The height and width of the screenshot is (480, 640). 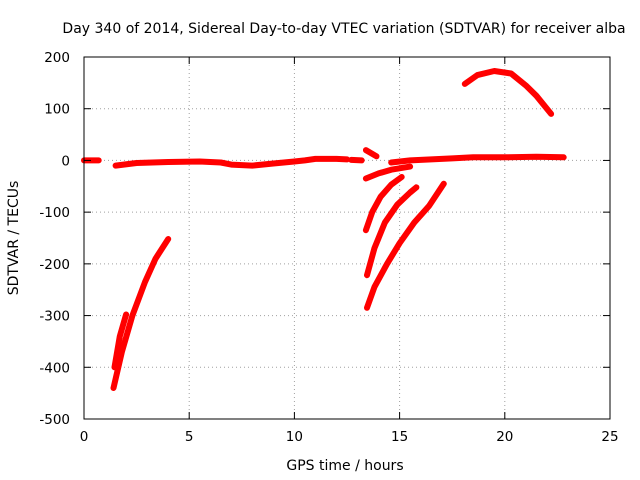 What do you see at coordinates (54, 213) in the screenshot?
I see `y-tick-label: -100` at bounding box center [54, 213].